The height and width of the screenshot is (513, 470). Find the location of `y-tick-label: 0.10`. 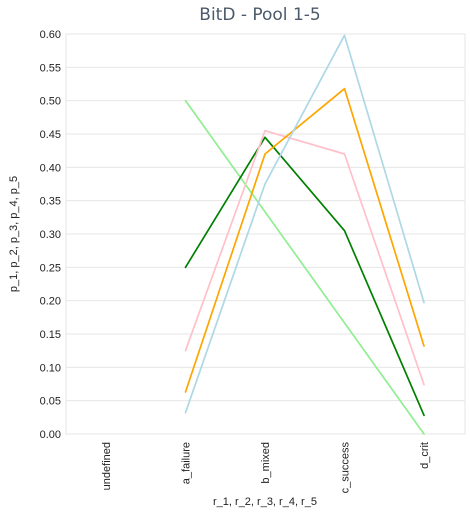

y-tick-label: 0.10 is located at coordinates (50, 368).